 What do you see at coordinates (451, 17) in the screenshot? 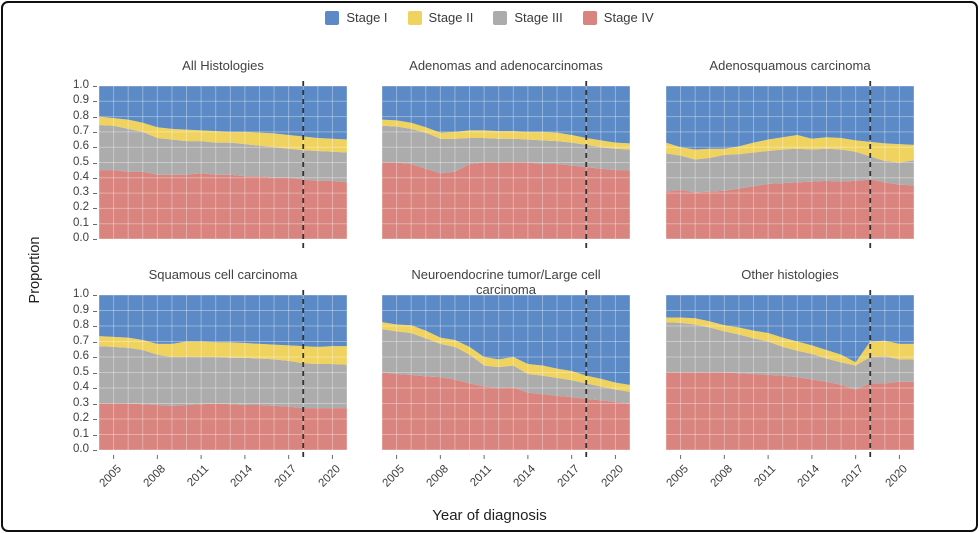
I see `legend-label: Stage II` at bounding box center [451, 17].